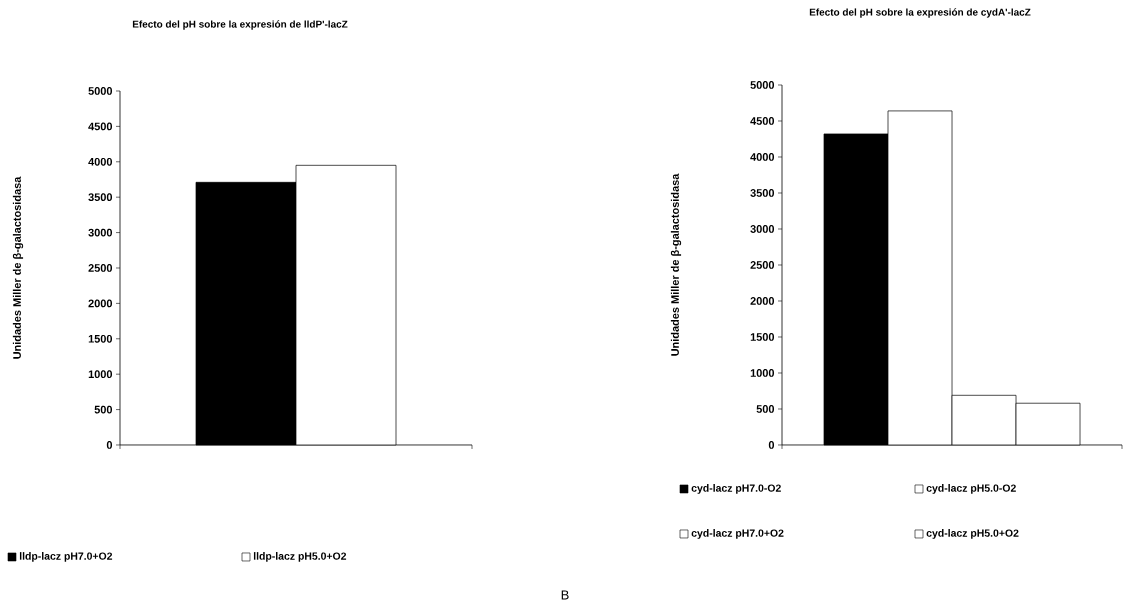 This screenshot has width=1131, height=612. What do you see at coordinates (971, 489) in the screenshot?
I see `legend-label: cyd-lacz pH5.0-O2` at bounding box center [971, 489].